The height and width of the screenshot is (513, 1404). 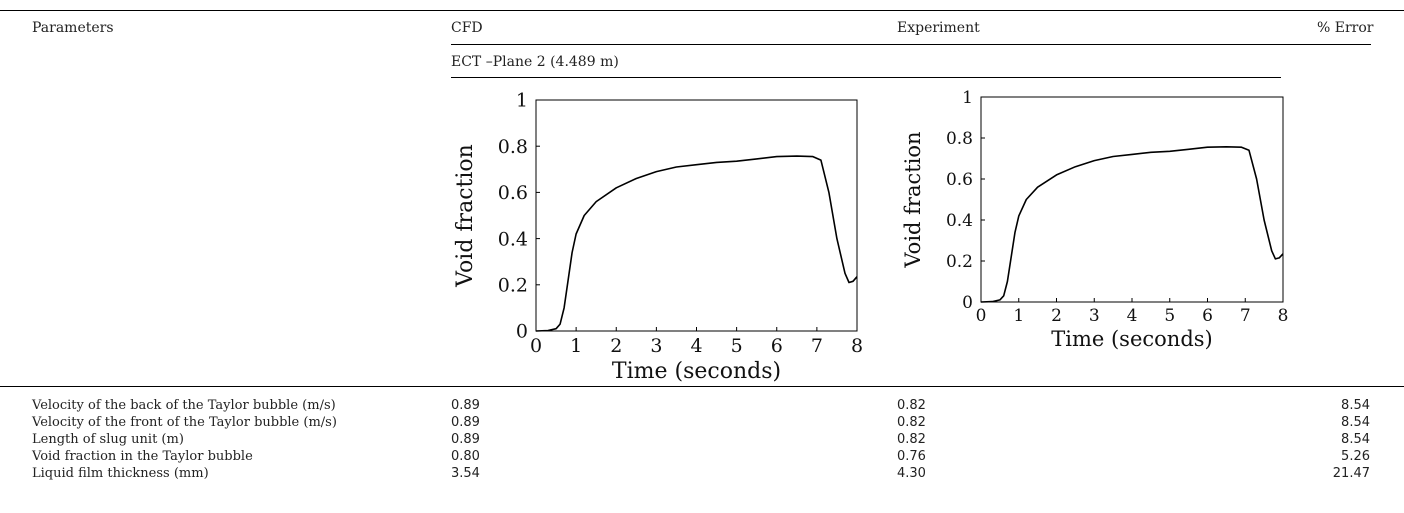 What do you see at coordinates (465, 456) in the screenshot?
I see `cfd-value: 0.80` at bounding box center [465, 456].